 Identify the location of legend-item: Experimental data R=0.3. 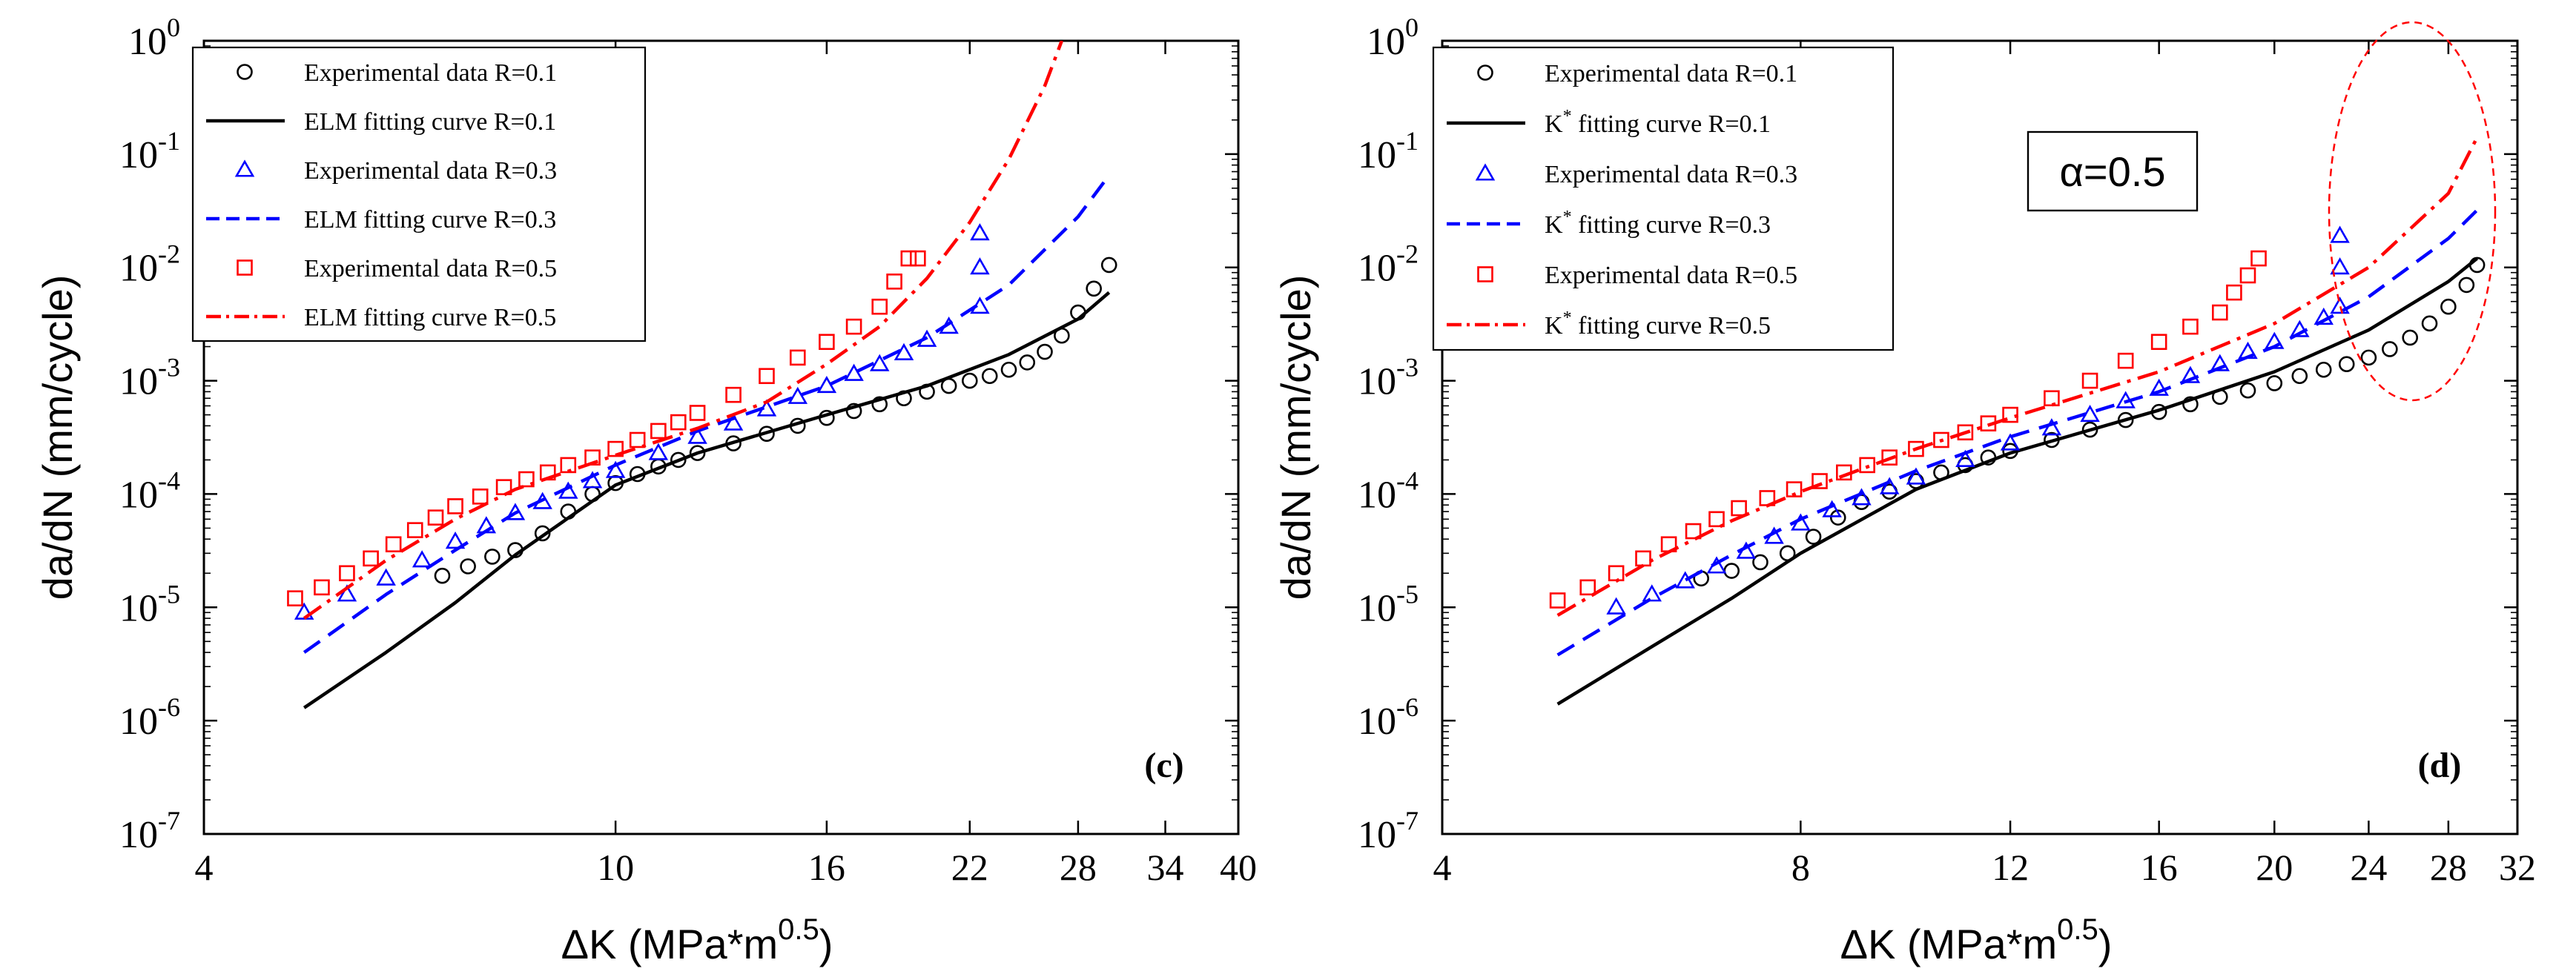
(1636, 174).